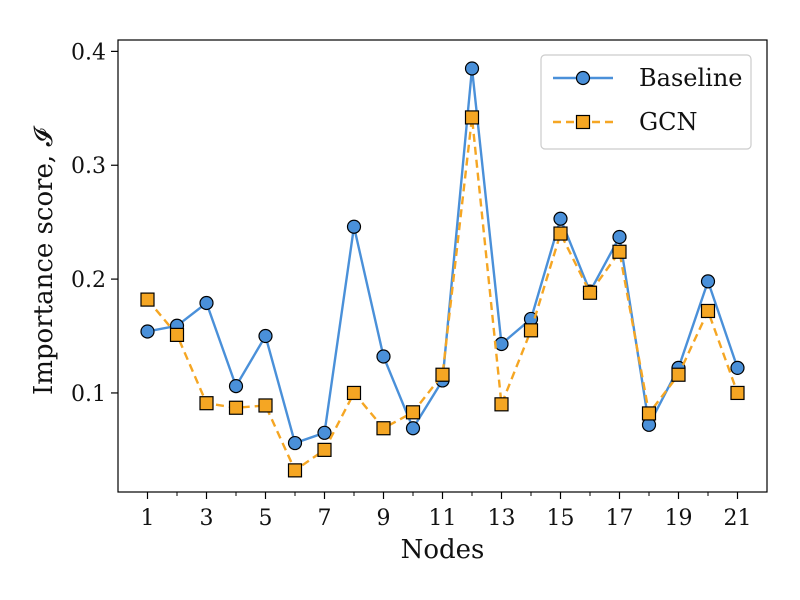  I want to click on x-tick-label: 11, so click(443, 518).